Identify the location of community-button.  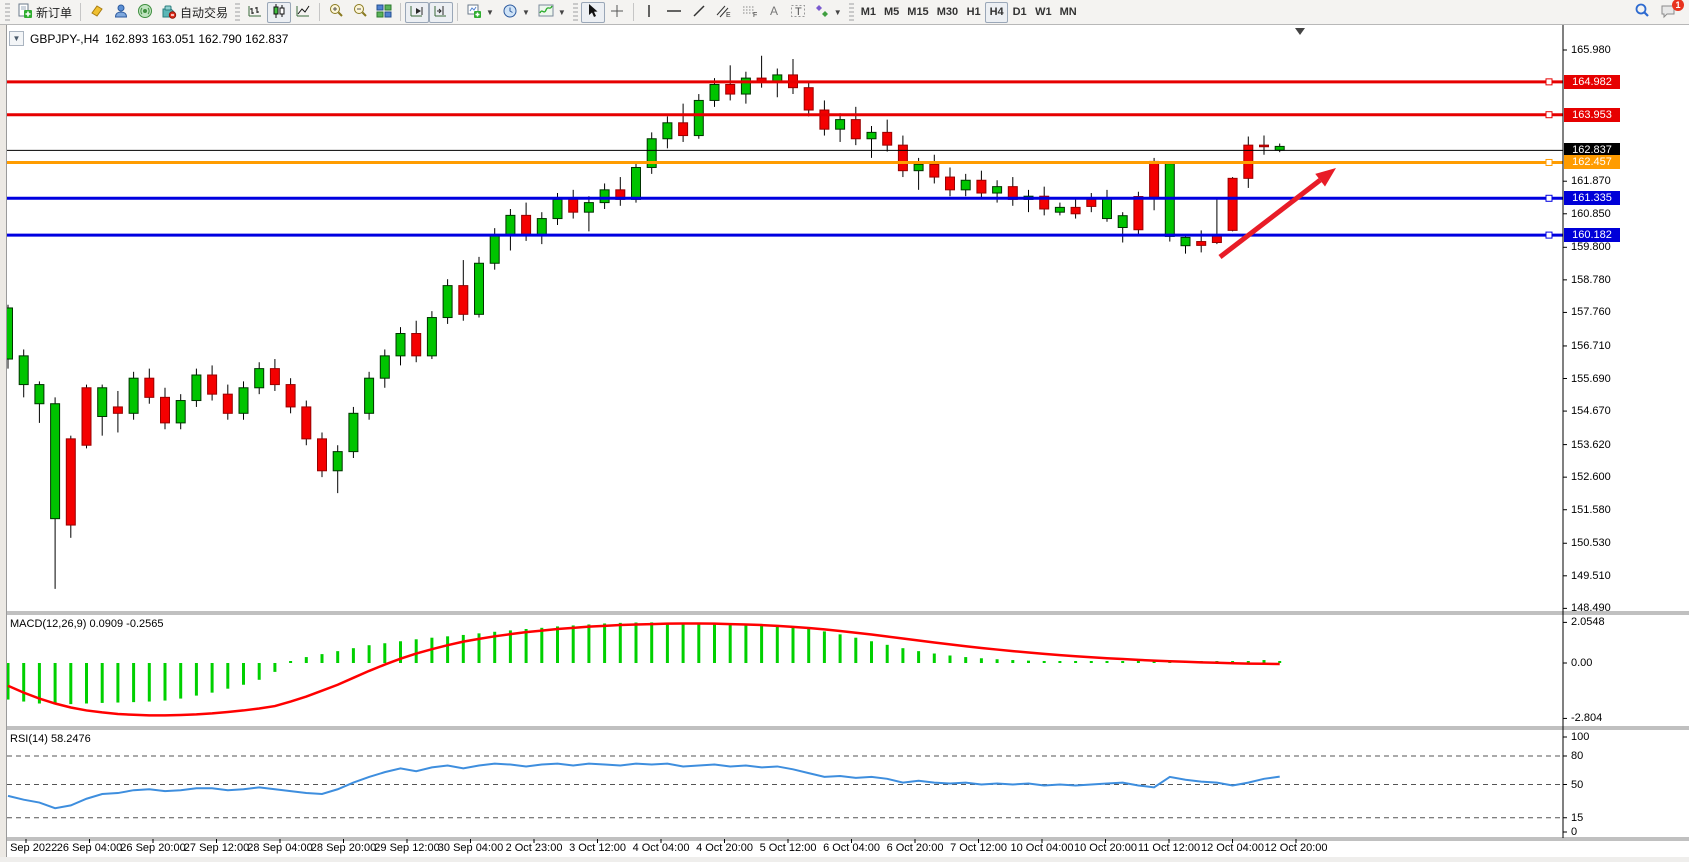
(121, 12).